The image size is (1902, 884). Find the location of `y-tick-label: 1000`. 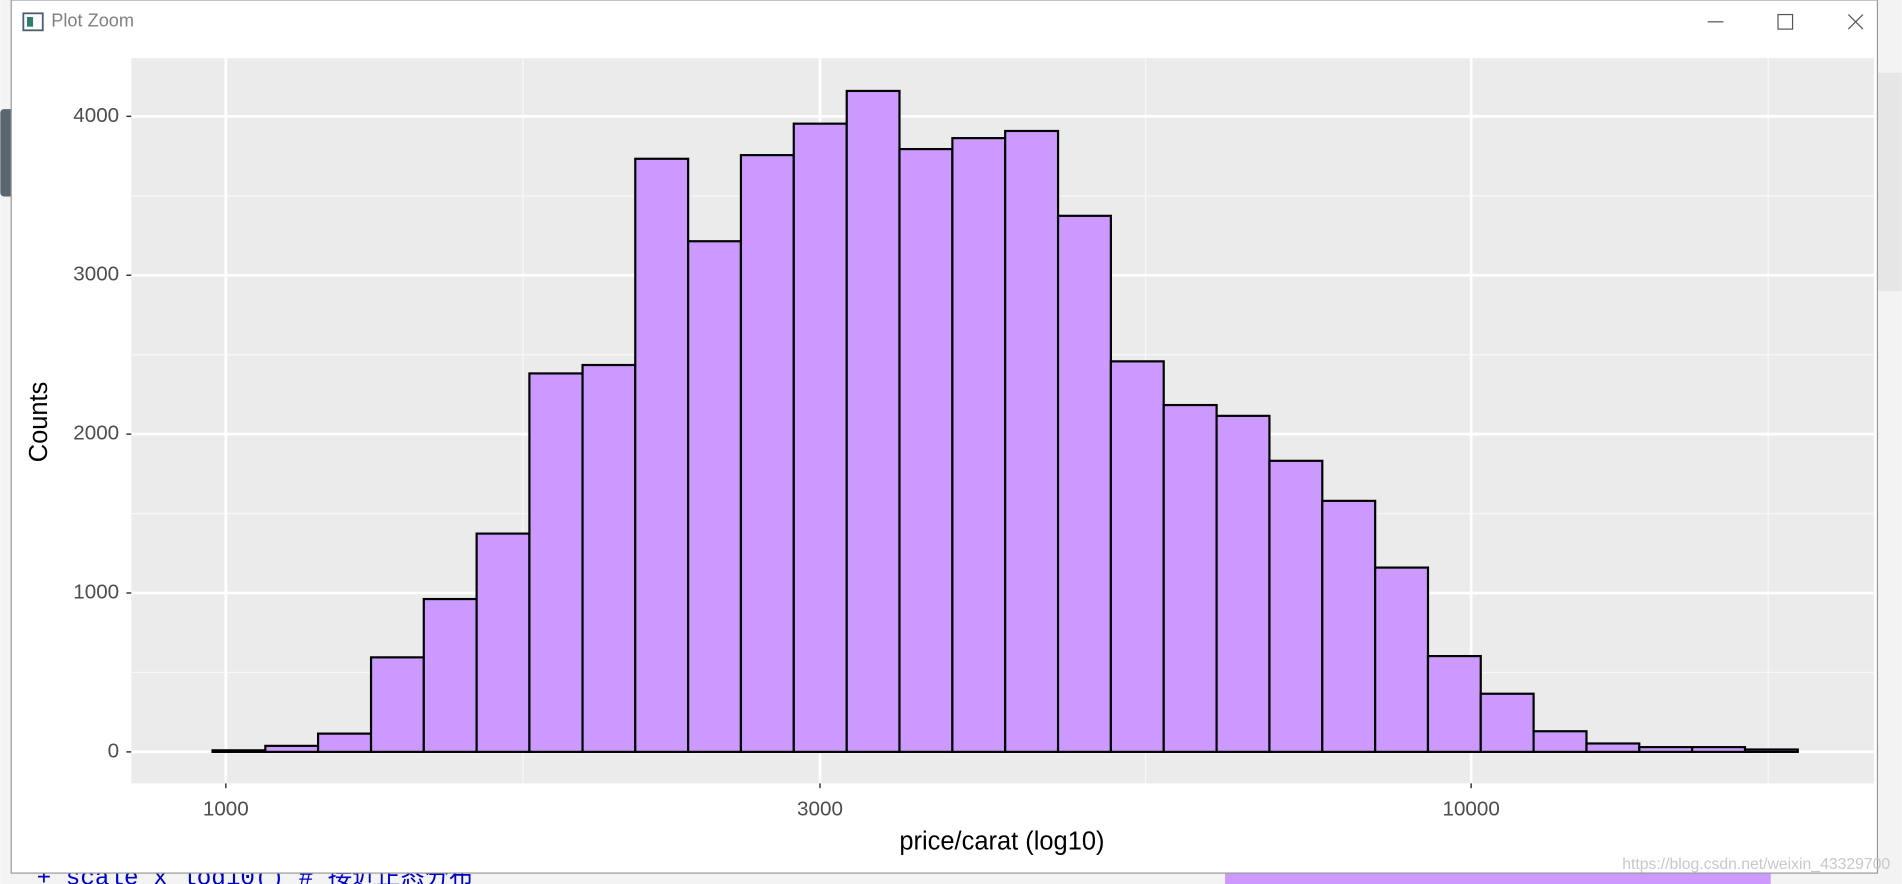

y-tick-label: 1000 is located at coordinates (96, 591).